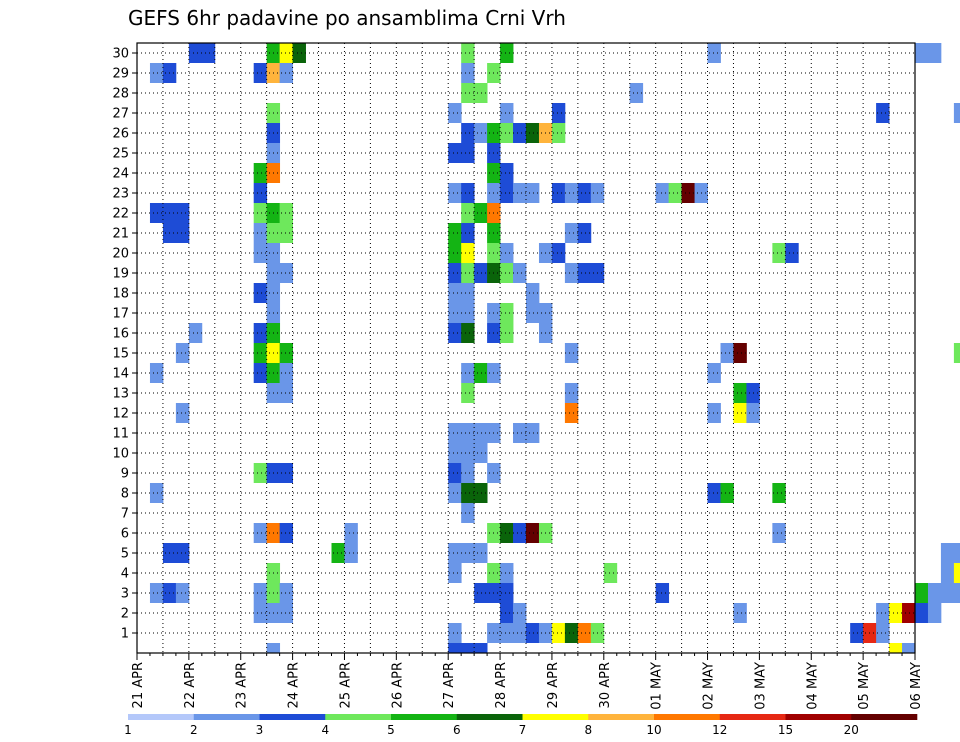 Image resolution: width=960 pixels, height=742 pixels. What do you see at coordinates (125, 514) in the screenshot?
I see `y-tick-label: 7` at bounding box center [125, 514].